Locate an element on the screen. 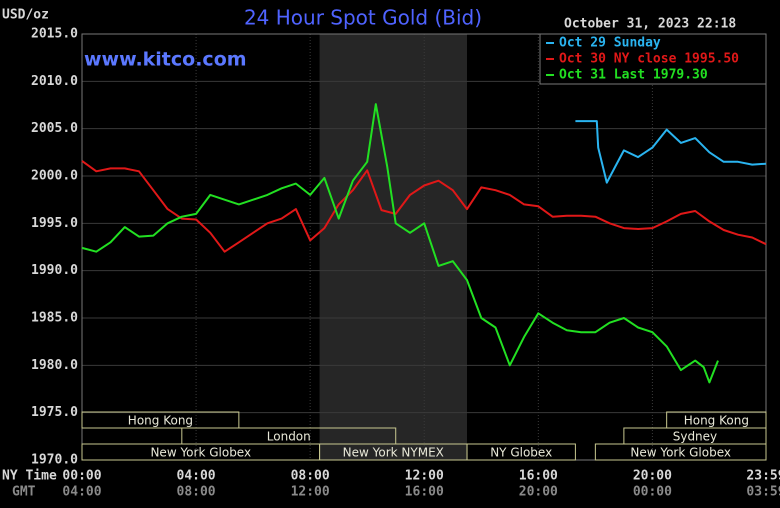 Image resolution: width=780 pixels, height=508 pixels. legend-label: Oct 30 NY close 1995.50 is located at coordinates (649, 59).